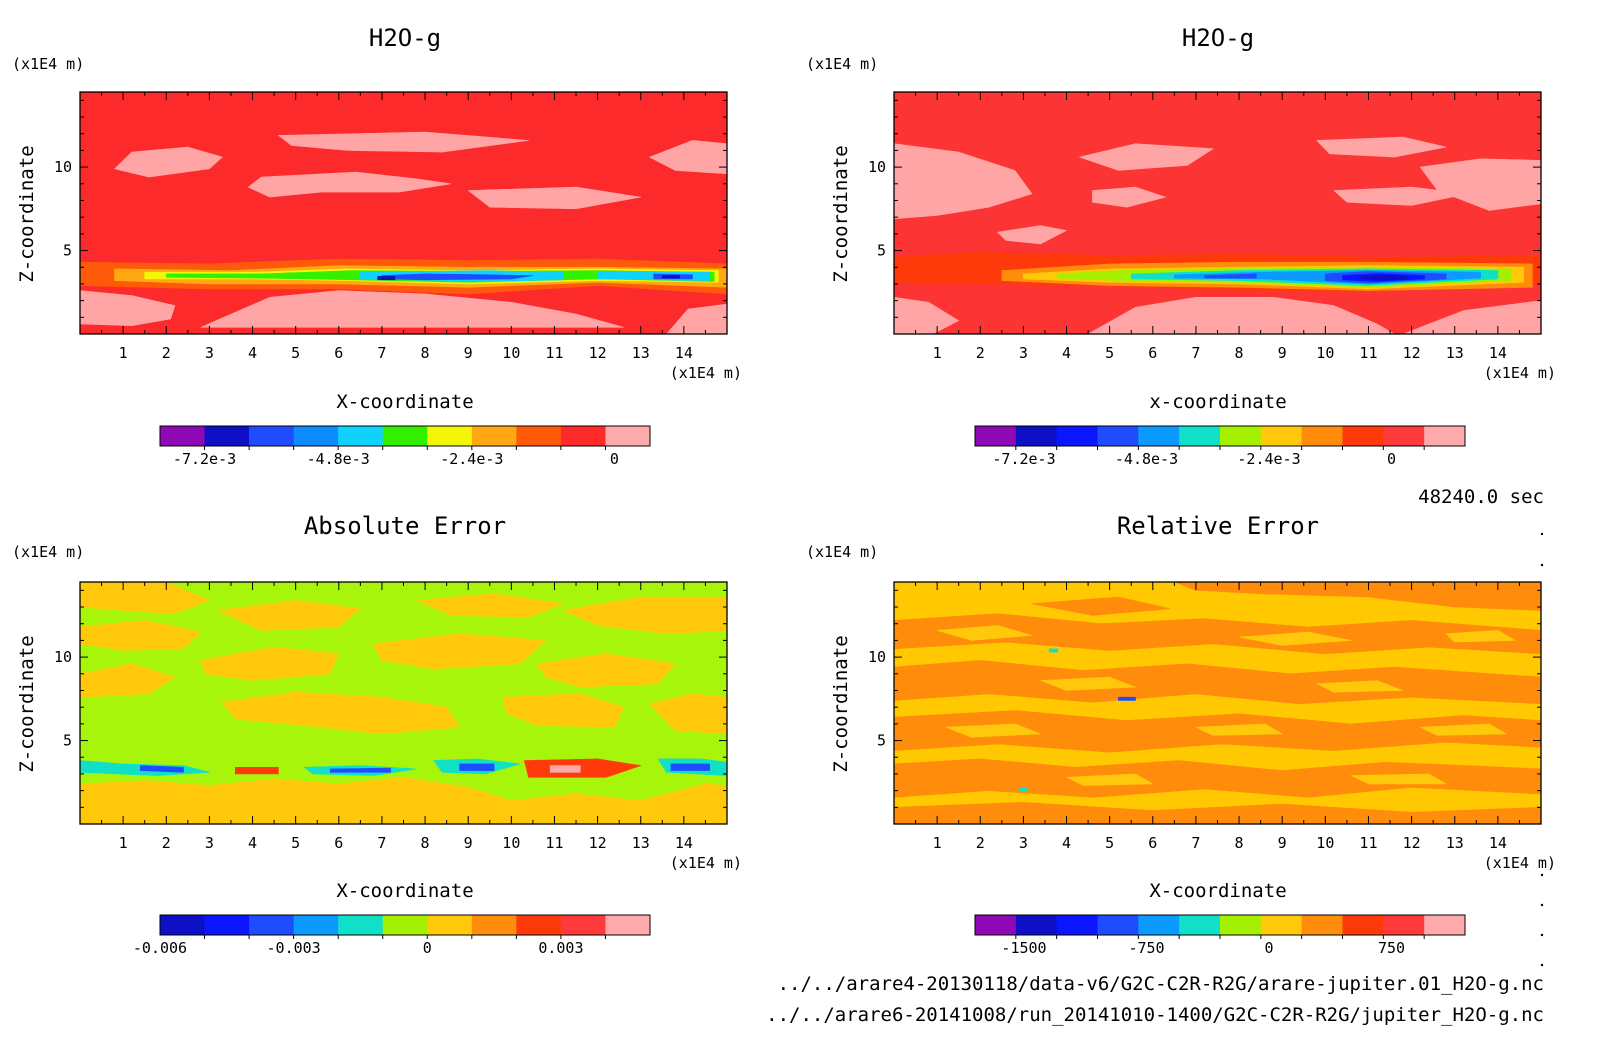  I want to click on x-tick-label: 7, so click(381, 843).